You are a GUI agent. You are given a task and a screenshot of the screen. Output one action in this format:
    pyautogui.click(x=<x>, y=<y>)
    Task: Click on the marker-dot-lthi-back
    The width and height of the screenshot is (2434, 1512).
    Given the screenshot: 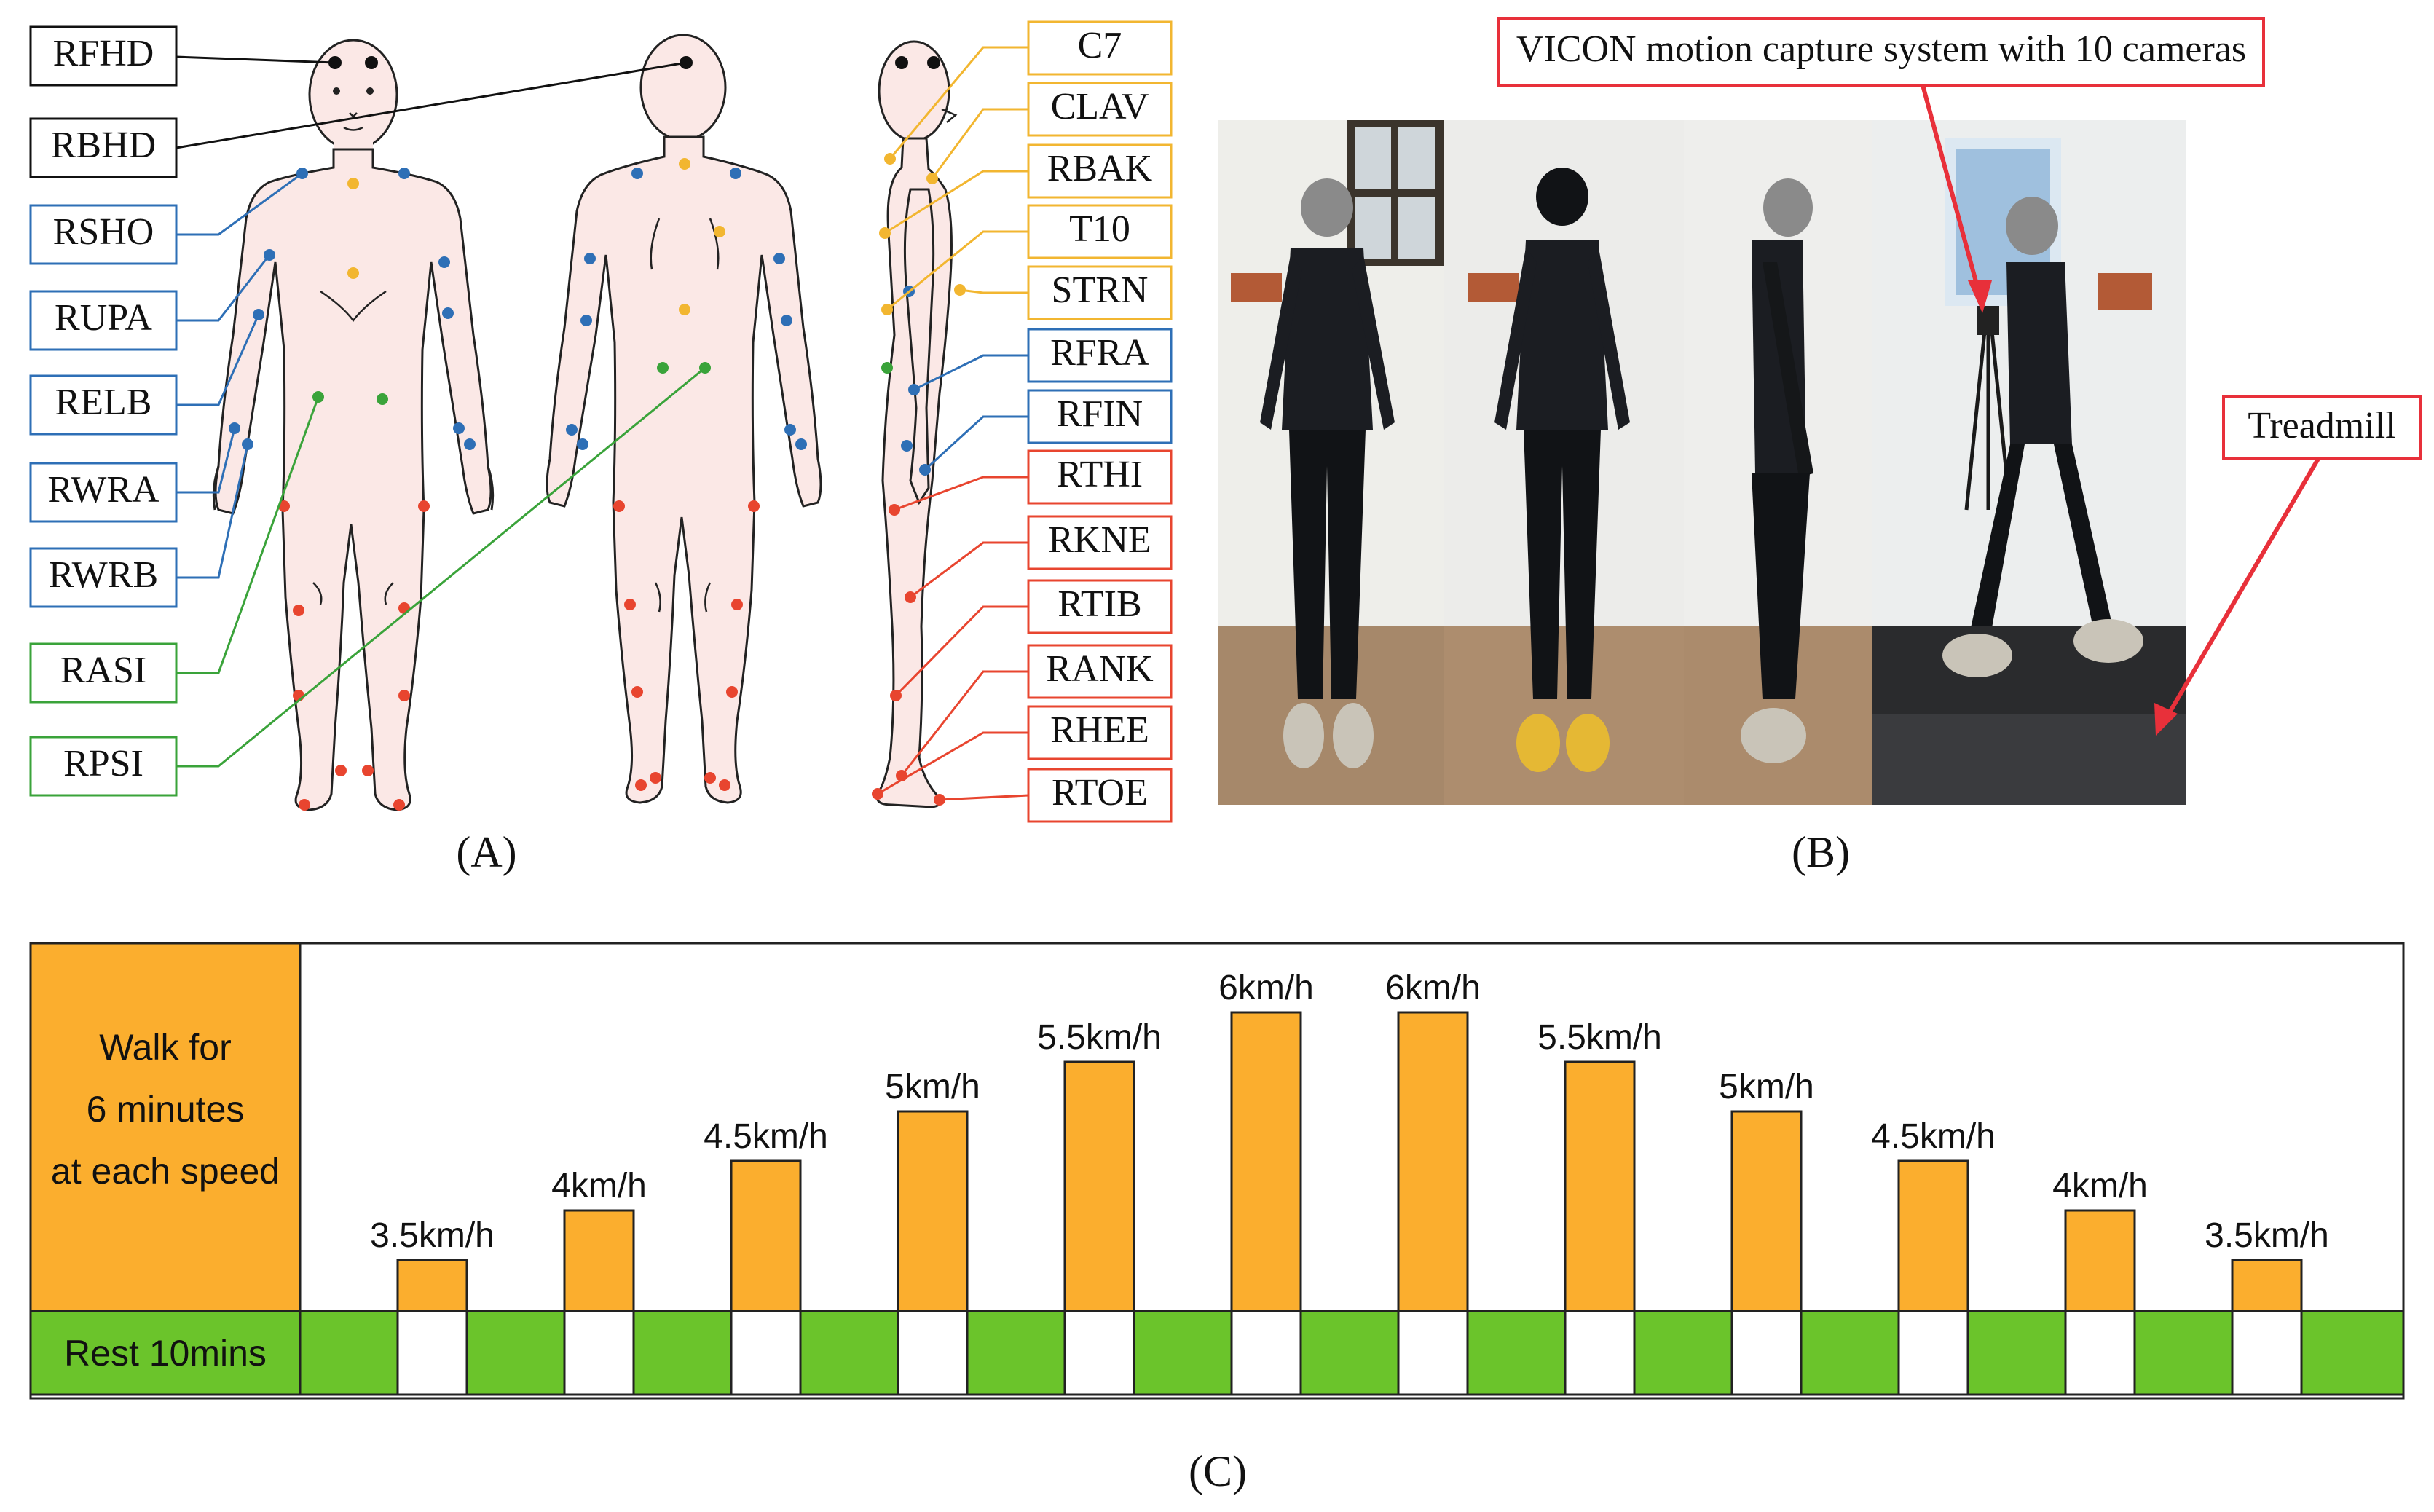 What is the action you would take?
    pyautogui.click(x=754, y=506)
    